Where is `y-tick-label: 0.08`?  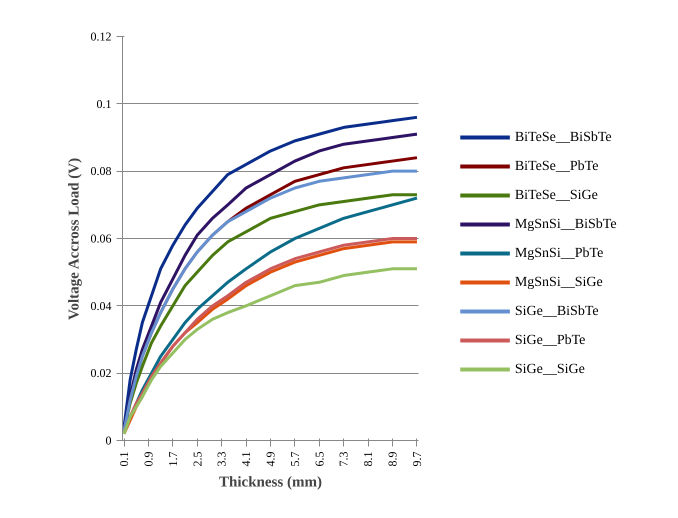
y-tick-label: 0.08 is located at coordinates (101, 171).